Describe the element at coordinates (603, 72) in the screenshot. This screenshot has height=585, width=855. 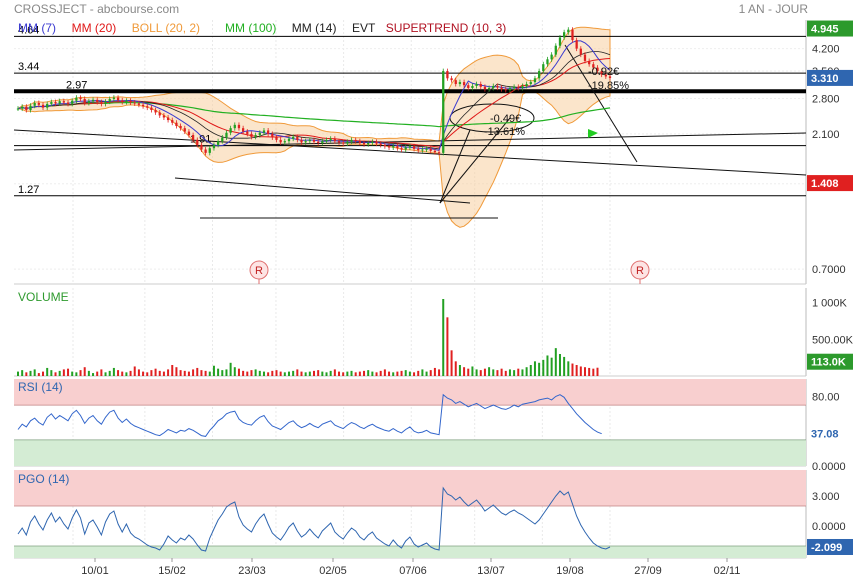
I see `measure-annotation: -0.92€` at that location.